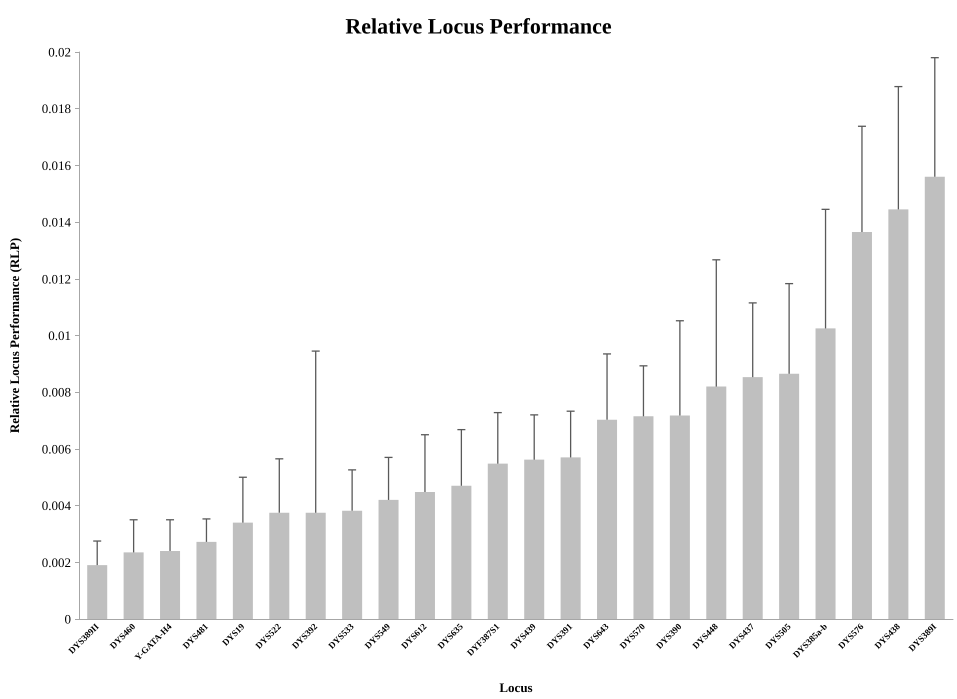 The image size is (957, 699). Describe the element at coordinates (59, 335) in the screenshot. I see `y-tick-label: 0.01` at that location.